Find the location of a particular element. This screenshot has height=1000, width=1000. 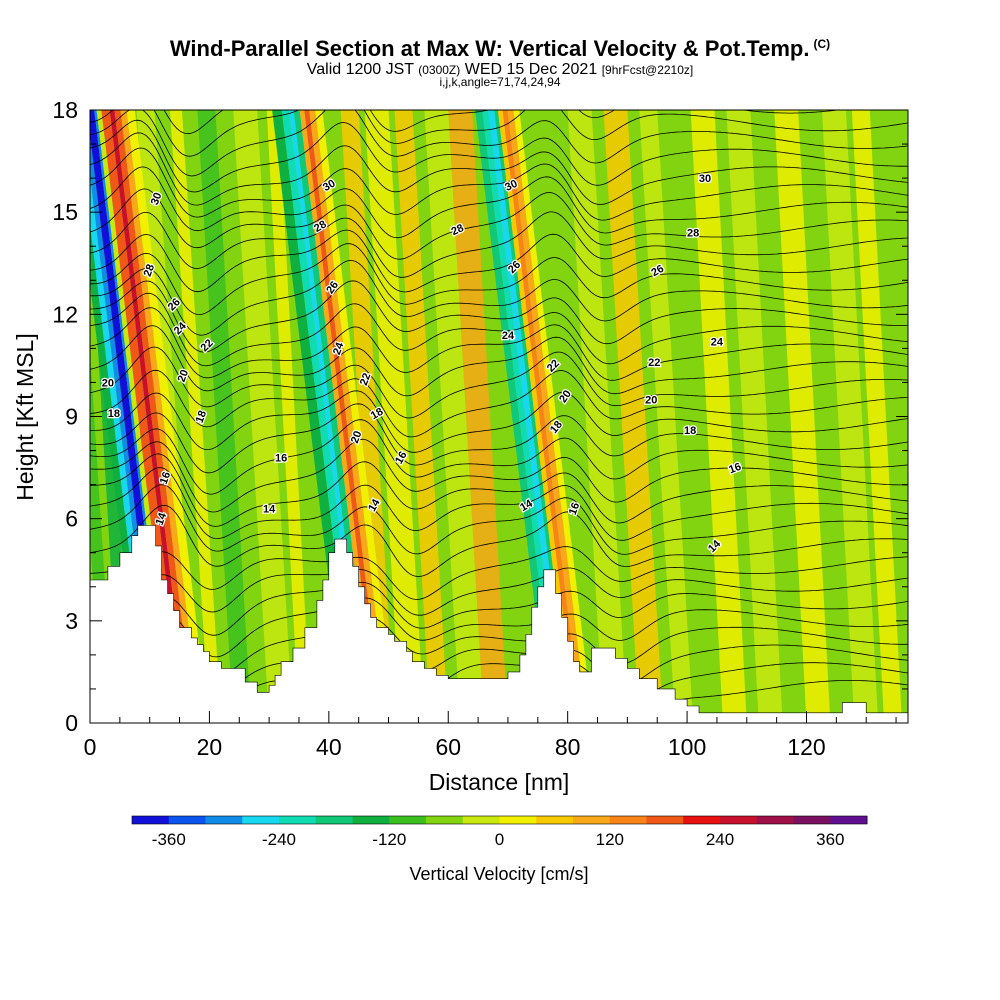

y-tick-label: 18 is located at coordinates (65, 110).